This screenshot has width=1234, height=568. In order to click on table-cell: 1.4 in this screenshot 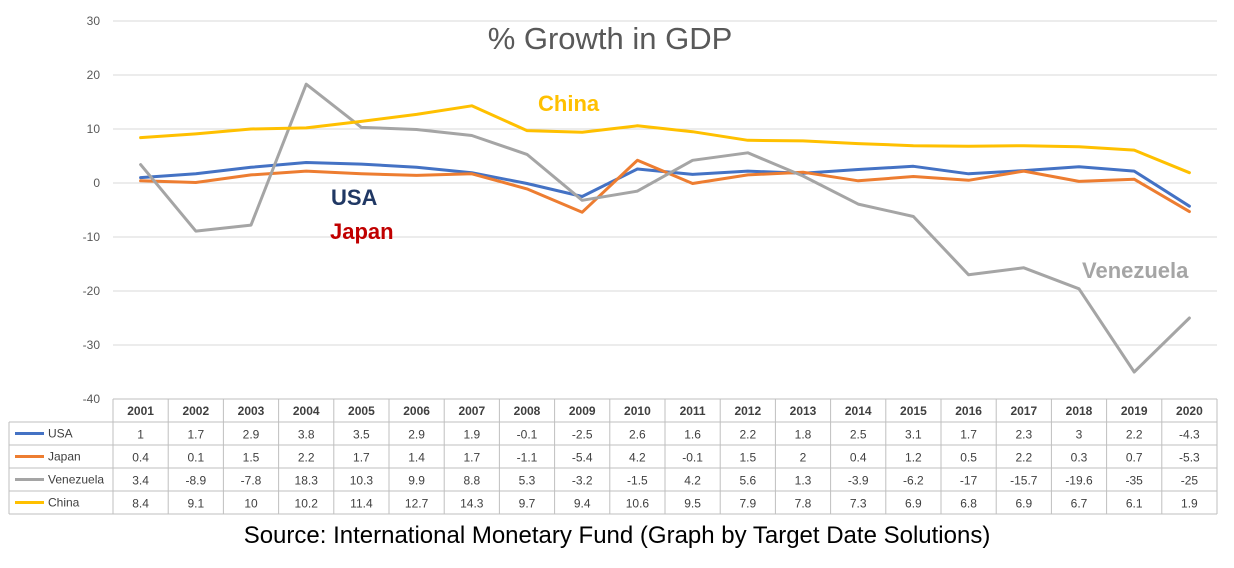, I will do `click(416, 458)`.